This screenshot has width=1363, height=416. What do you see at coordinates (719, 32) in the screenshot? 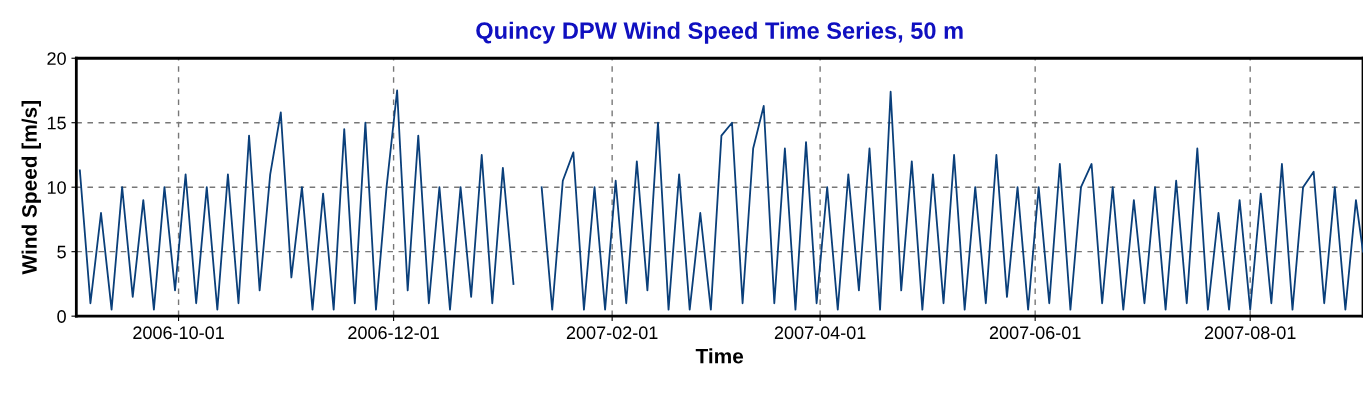
I see `chart-title: Quincy DPW Wind Speed Time Series, 50 m` at bounding box center [719, 32].